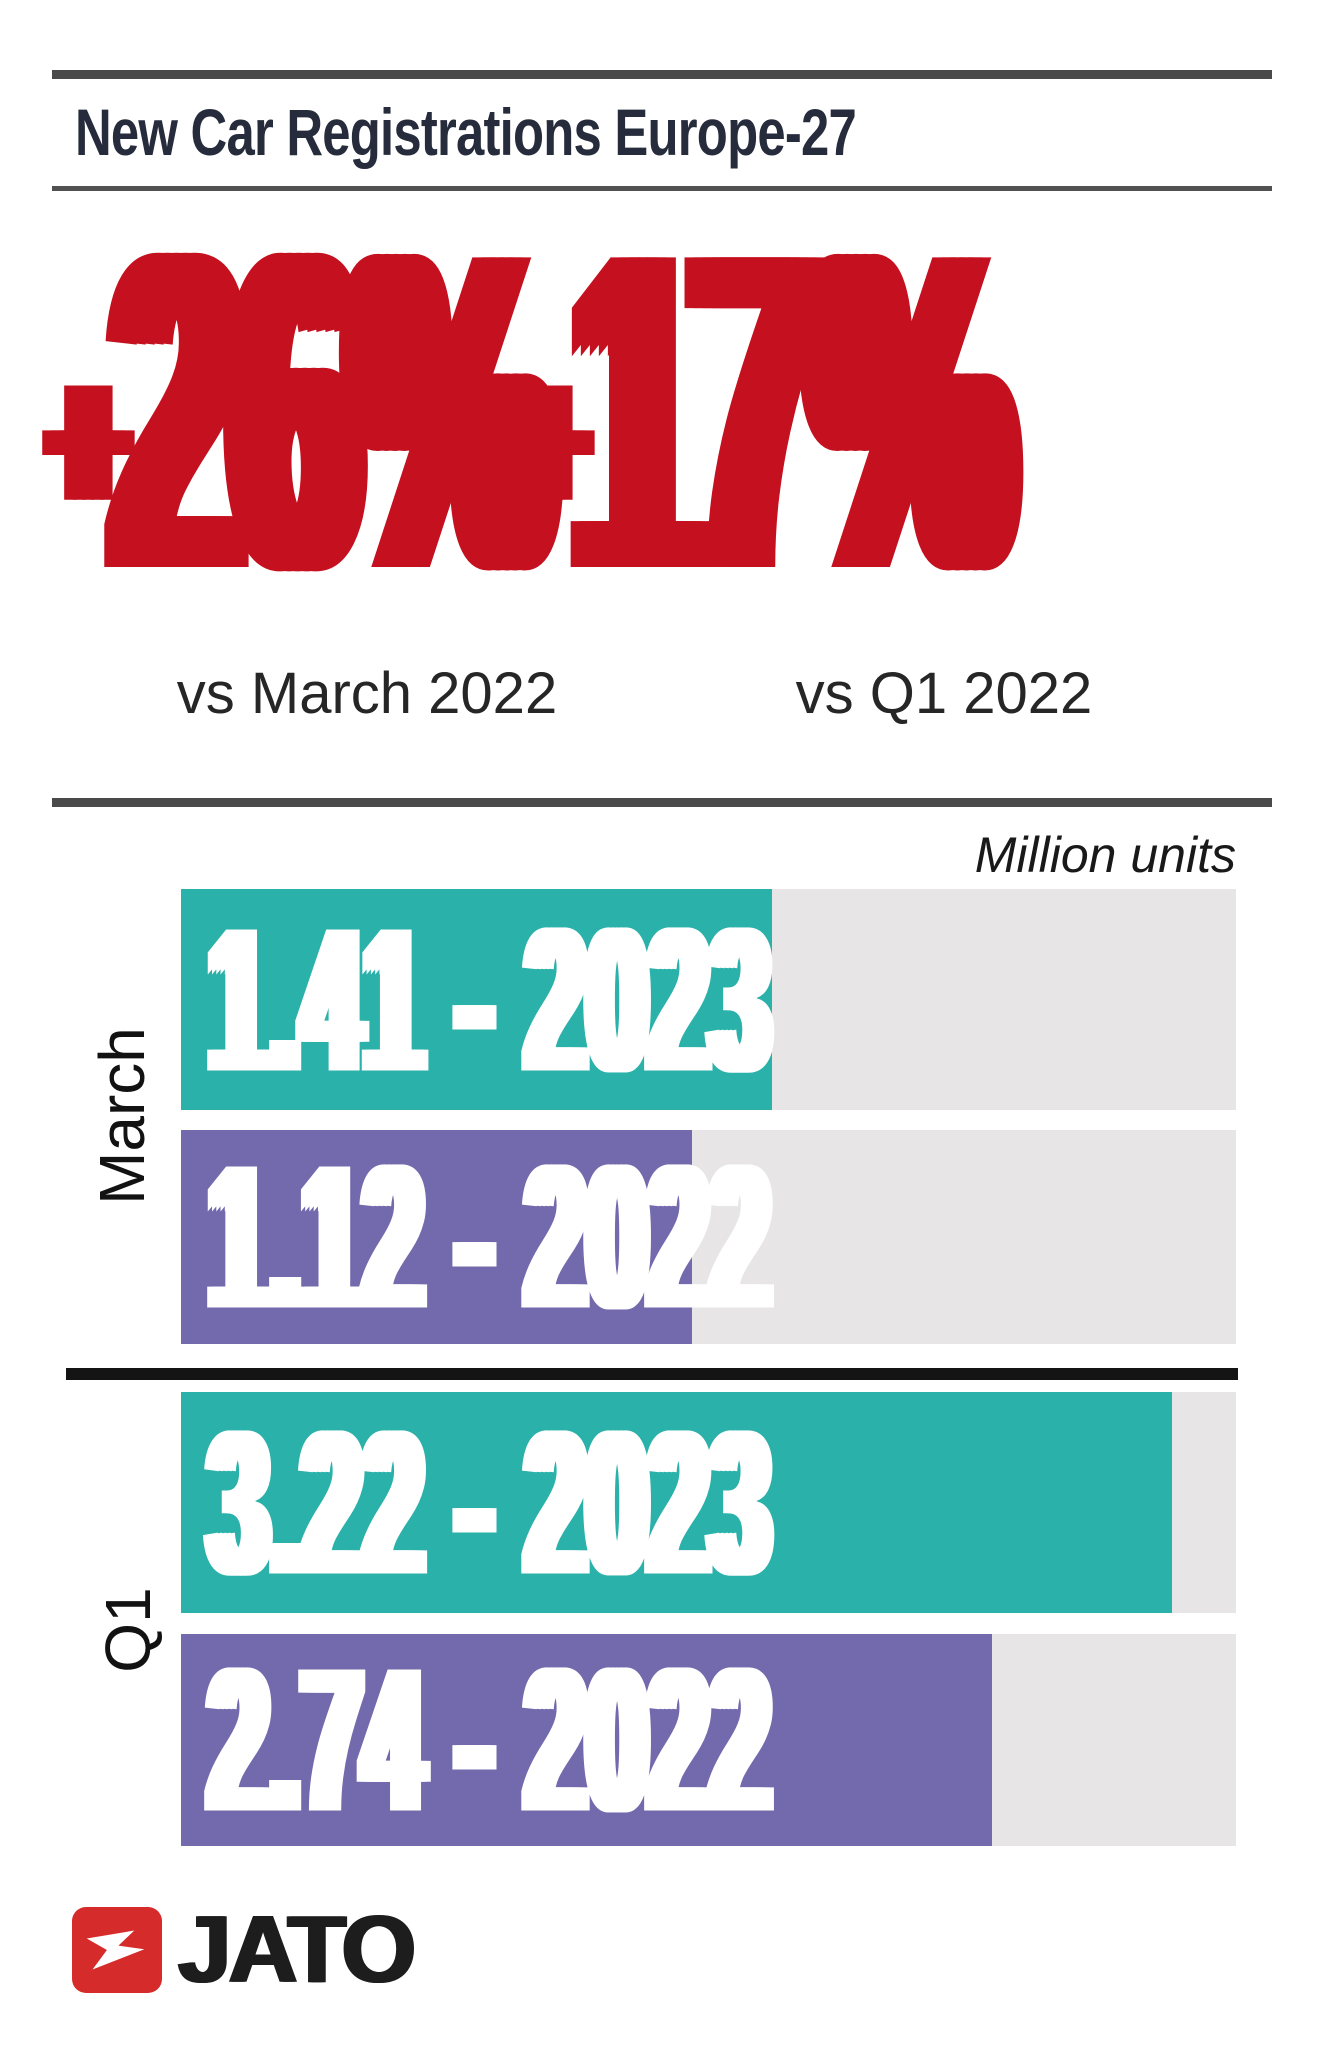 This screenshot has height=2048, width=1332. I want to click on bar-track: 1.12 - 2022, so click(708, 1237).